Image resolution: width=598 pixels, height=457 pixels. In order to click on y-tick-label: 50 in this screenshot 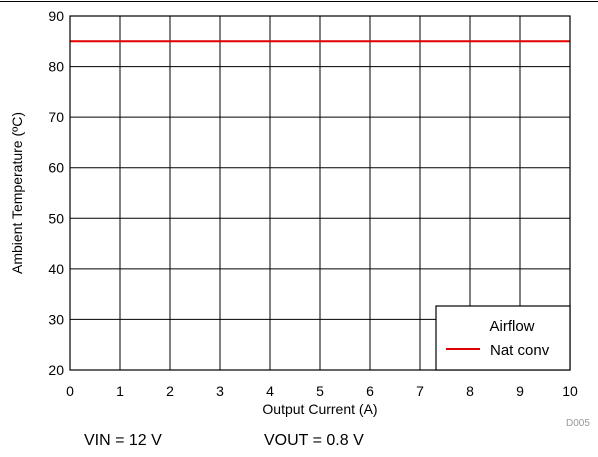, I will do `click(56, 218)`.